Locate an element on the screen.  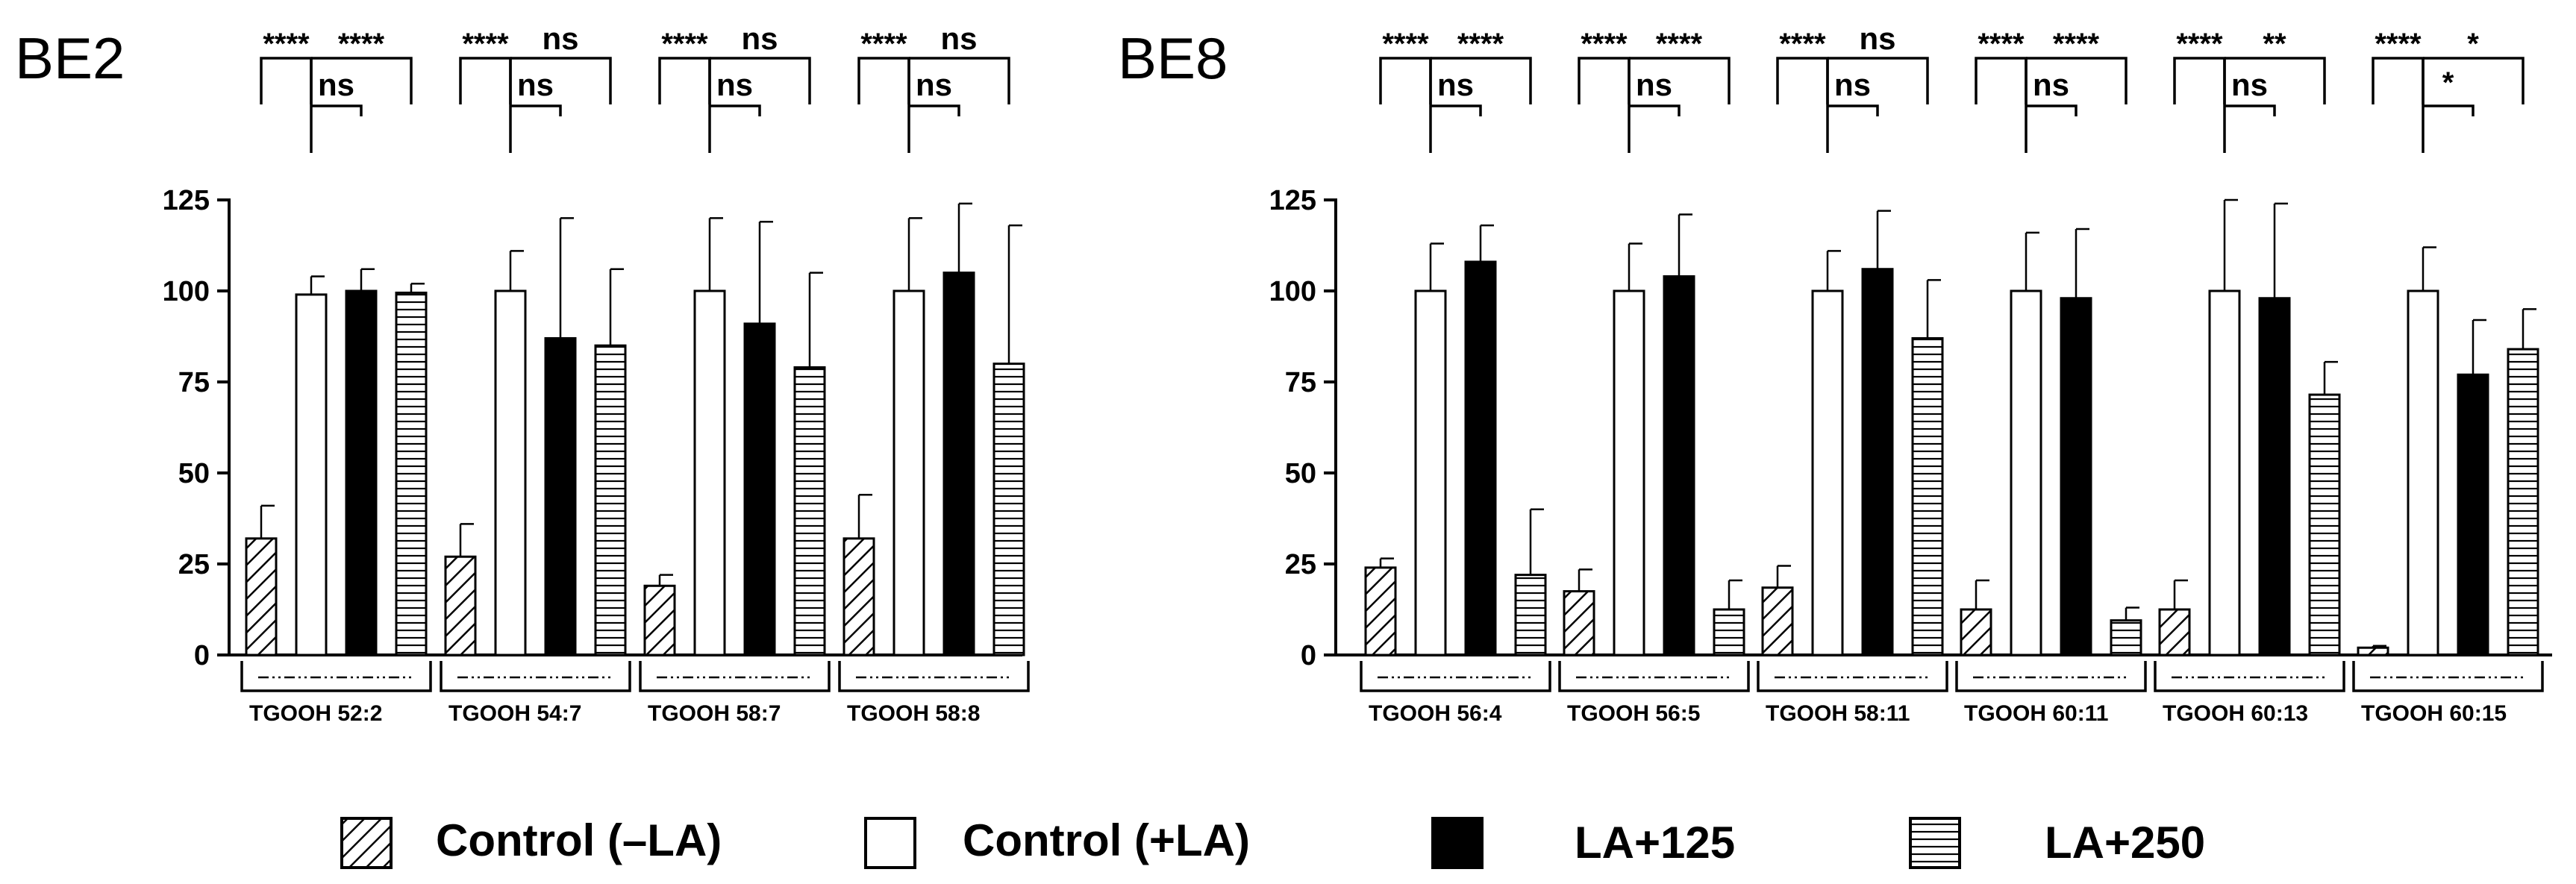
be8-tgooh-60-15-sig-label-c: * is located at coordinates (2448, 82).